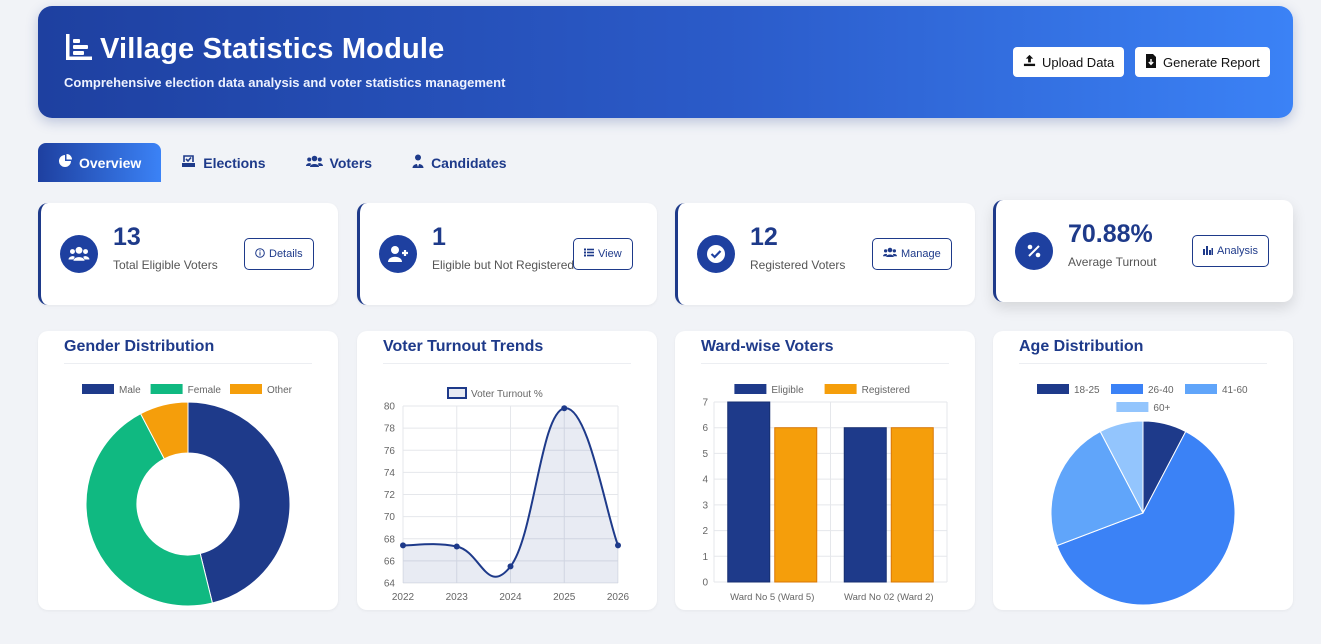  Describe the element at coordinates (100, 162) in the screenshot. I see `tab-overview: Overview` at that location.